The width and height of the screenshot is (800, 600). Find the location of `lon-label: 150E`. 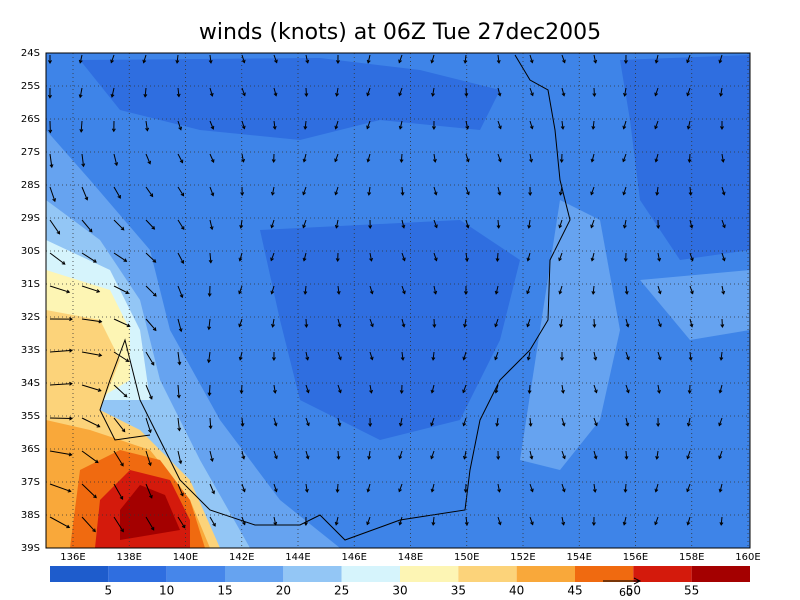

lon-label: 150E is located at coordinates (466, 557).